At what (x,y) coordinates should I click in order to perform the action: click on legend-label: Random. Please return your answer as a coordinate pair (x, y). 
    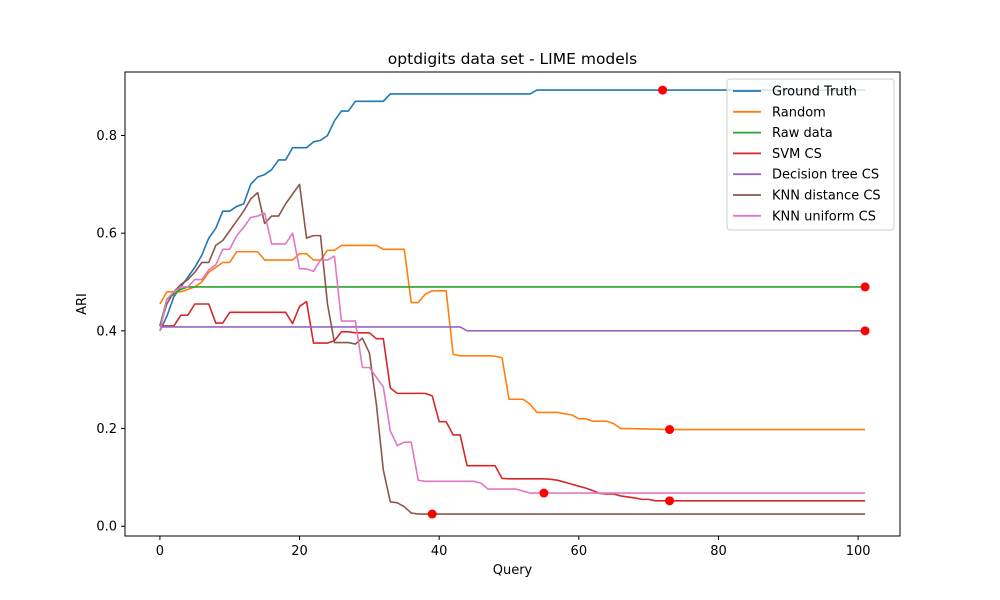
    Looking at the image, I should click on (799, 112).